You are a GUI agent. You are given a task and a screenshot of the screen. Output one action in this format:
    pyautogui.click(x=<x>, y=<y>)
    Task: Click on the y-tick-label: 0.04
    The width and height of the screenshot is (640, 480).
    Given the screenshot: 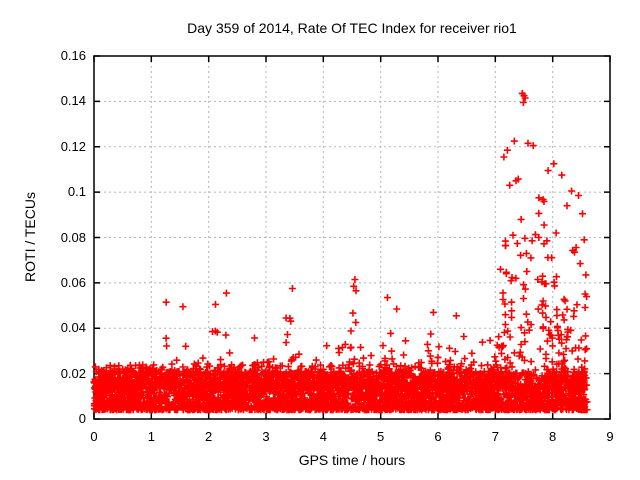 What is the action you would take?
    pyautogui.click(x=73, y=328)
    